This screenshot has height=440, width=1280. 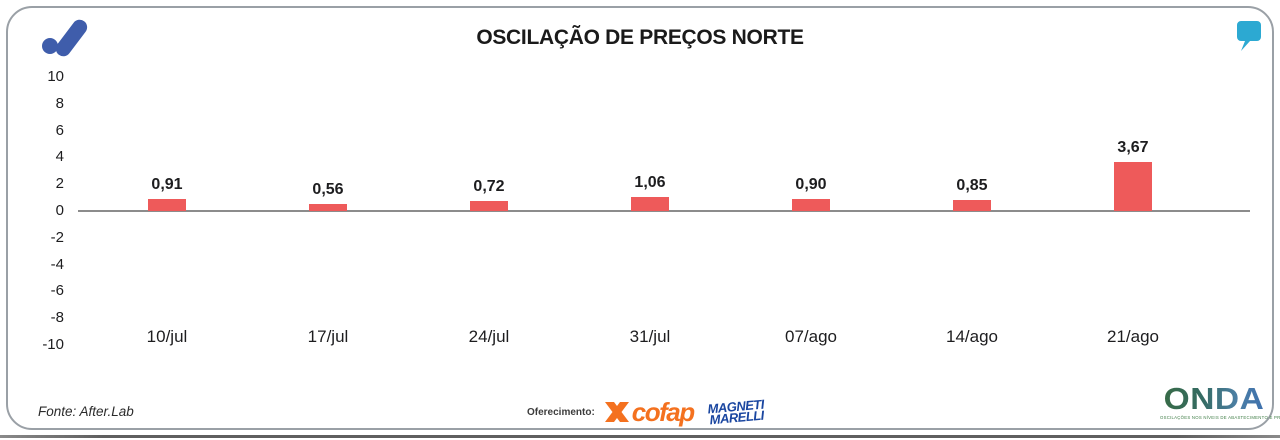 I want to click on x-axis-tick-label: 10/jul, so click(x=167, y=336).